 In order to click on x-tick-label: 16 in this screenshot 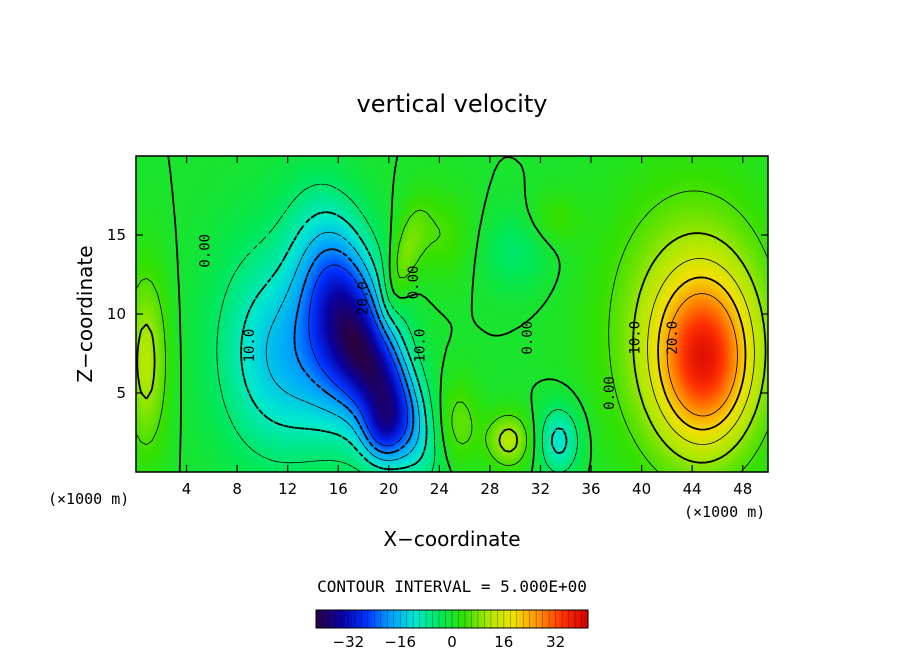, I will do `click(338, 489)`.